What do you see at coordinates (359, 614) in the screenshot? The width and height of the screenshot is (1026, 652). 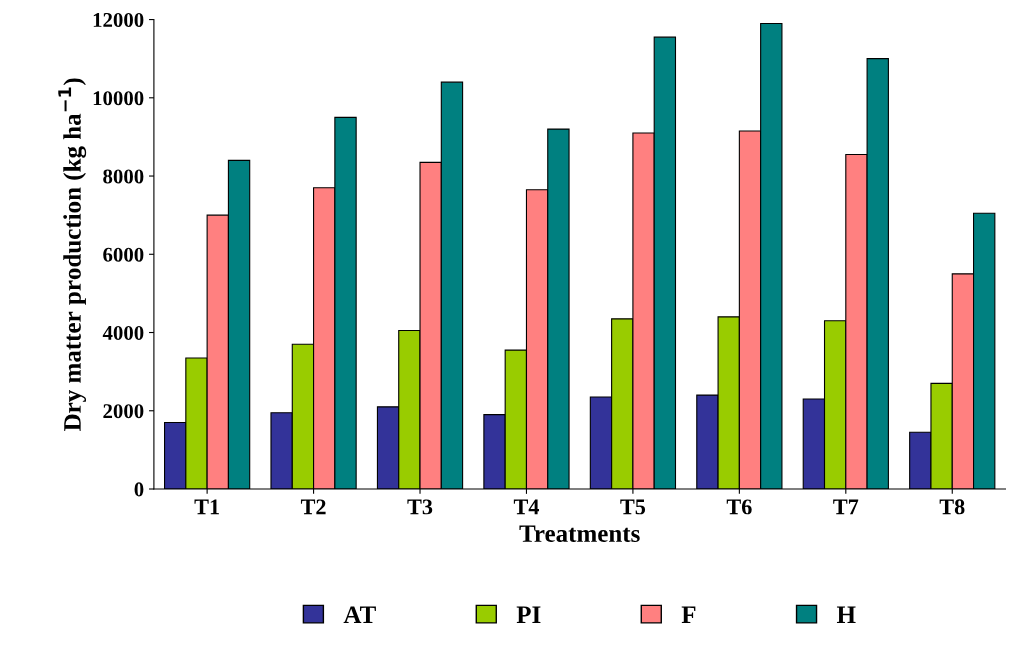 I see `legend-label: AT` at bounding box center [359, 614].